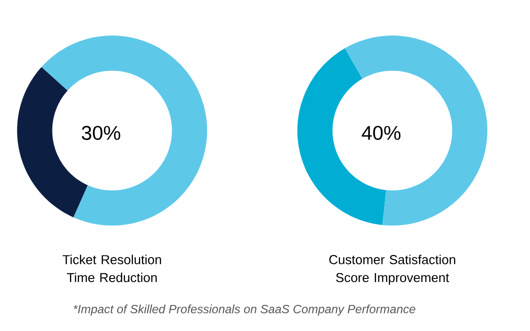 This screenshot has width=530, height=331. I want to click on data-label: 30%, so click(101, 133).